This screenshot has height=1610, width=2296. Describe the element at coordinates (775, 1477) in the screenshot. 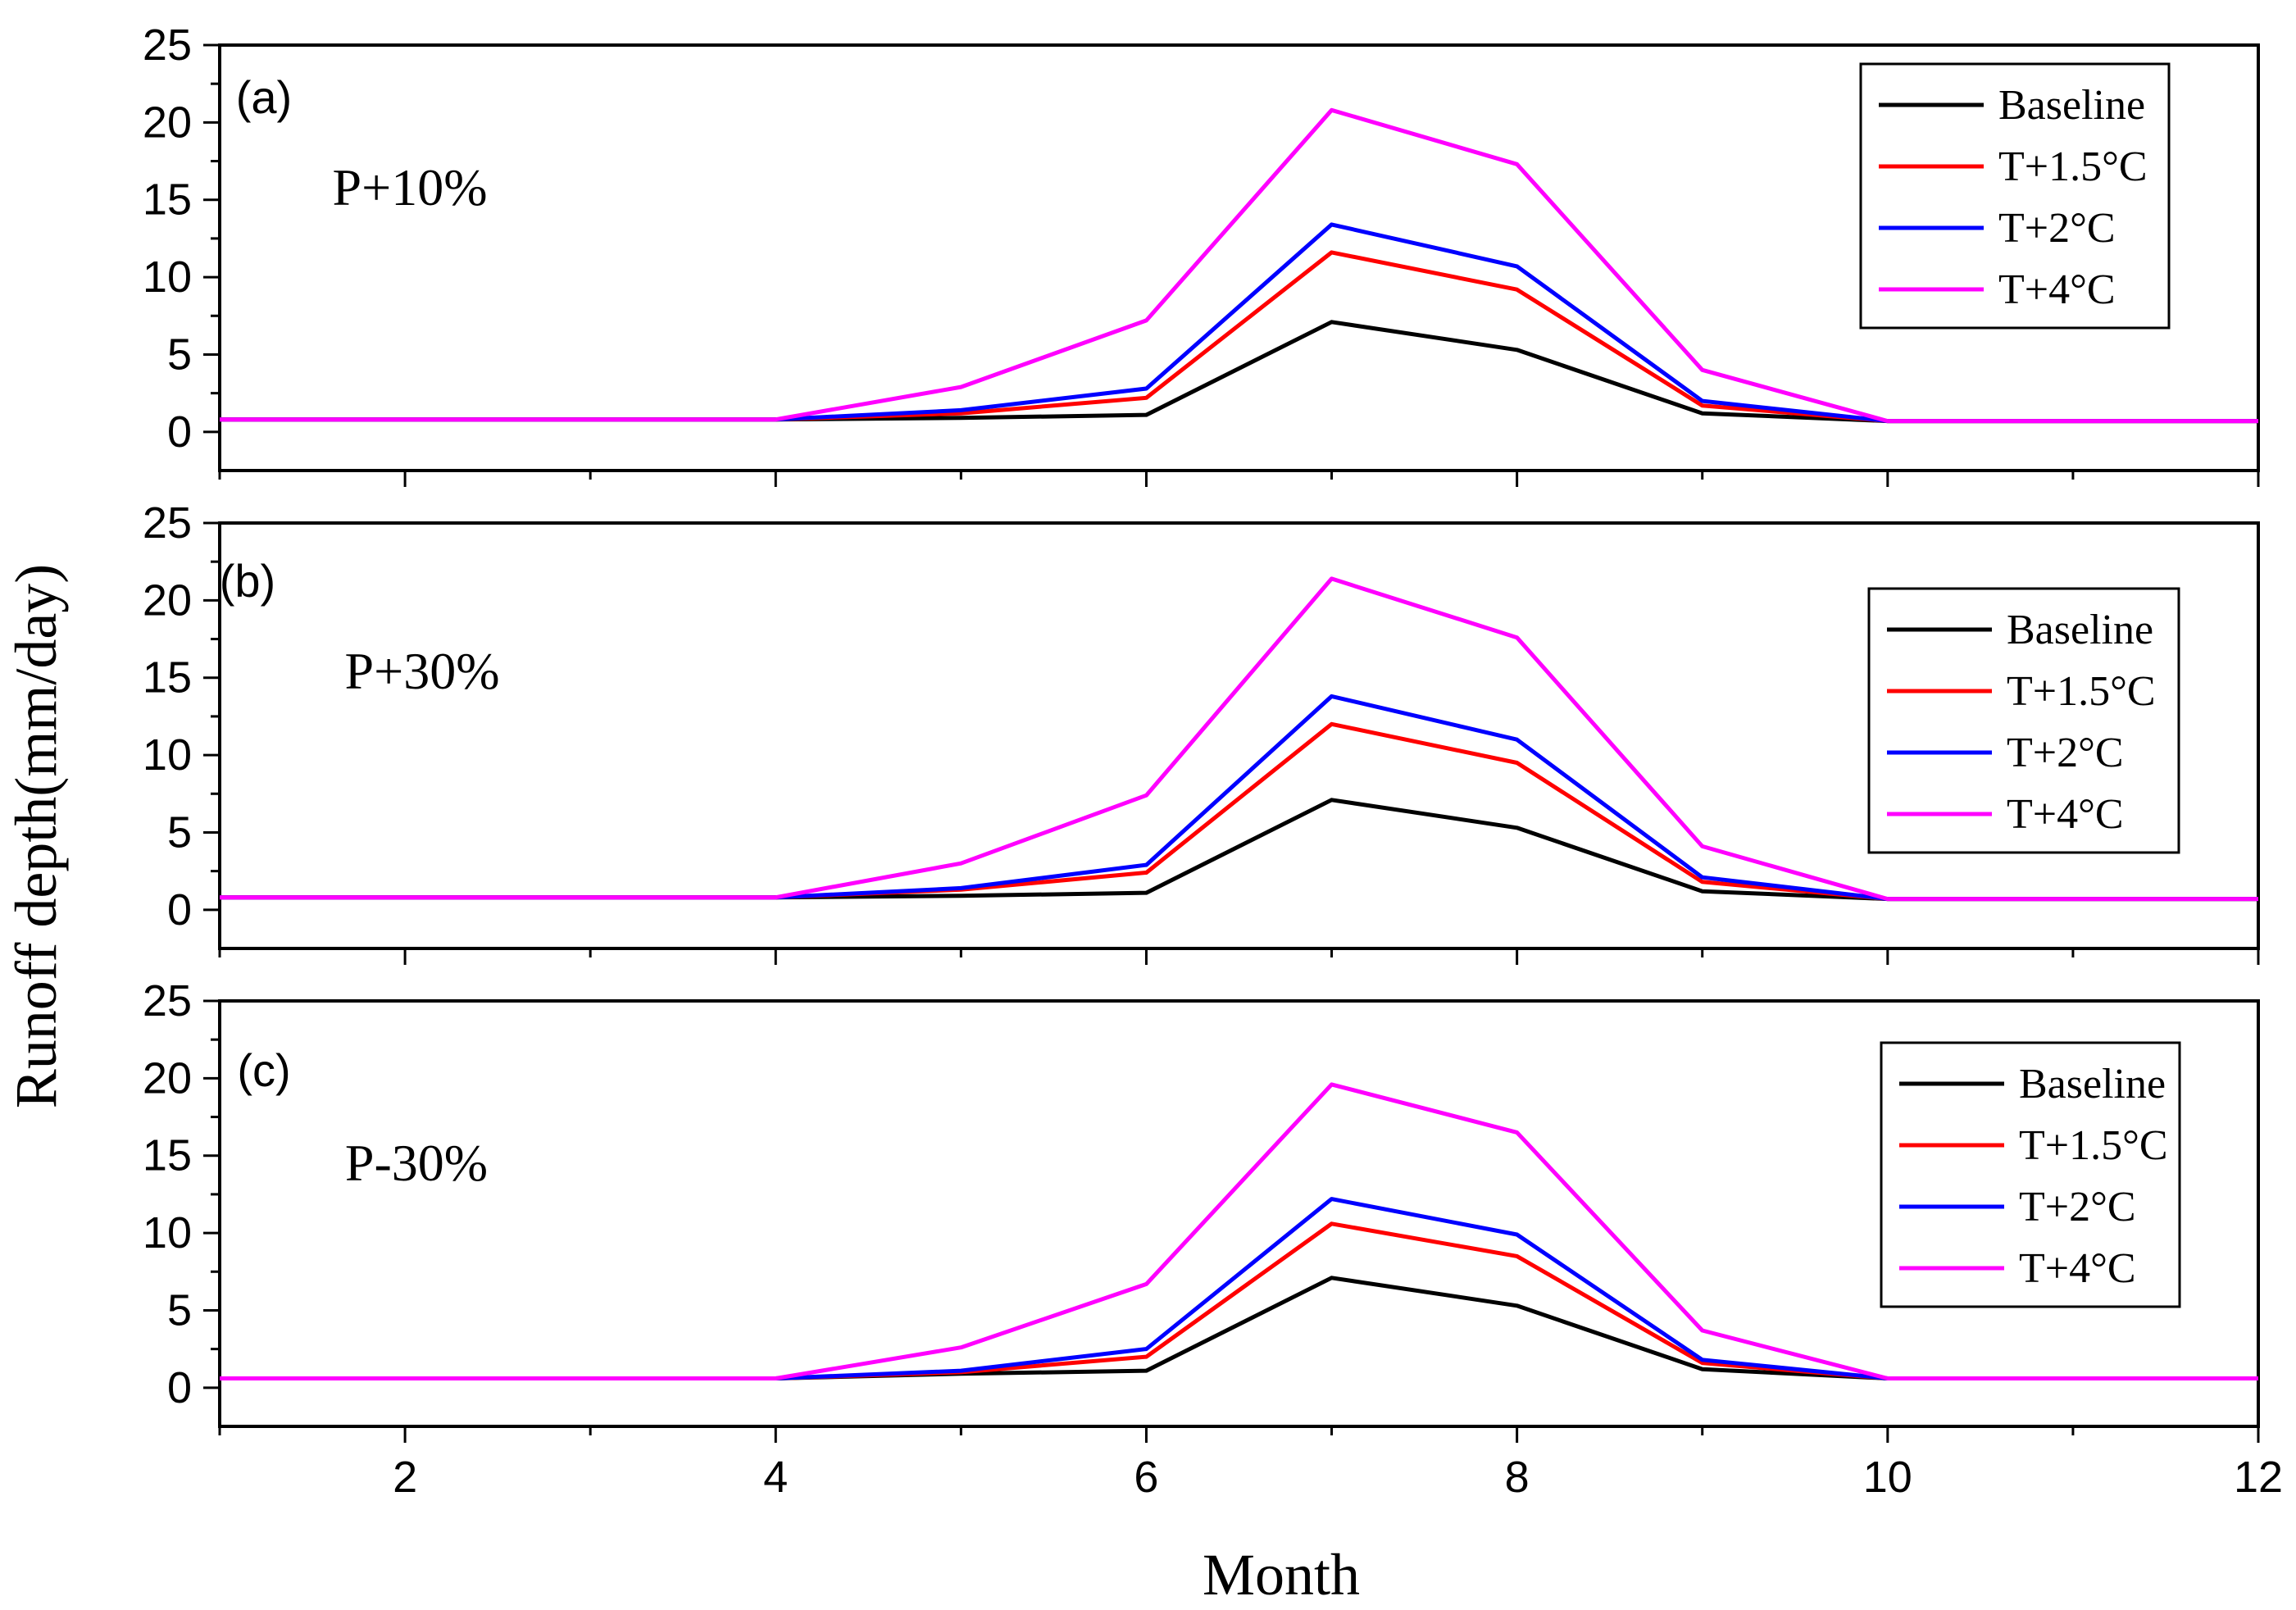

I see `x-tick-label: 4` at that location.